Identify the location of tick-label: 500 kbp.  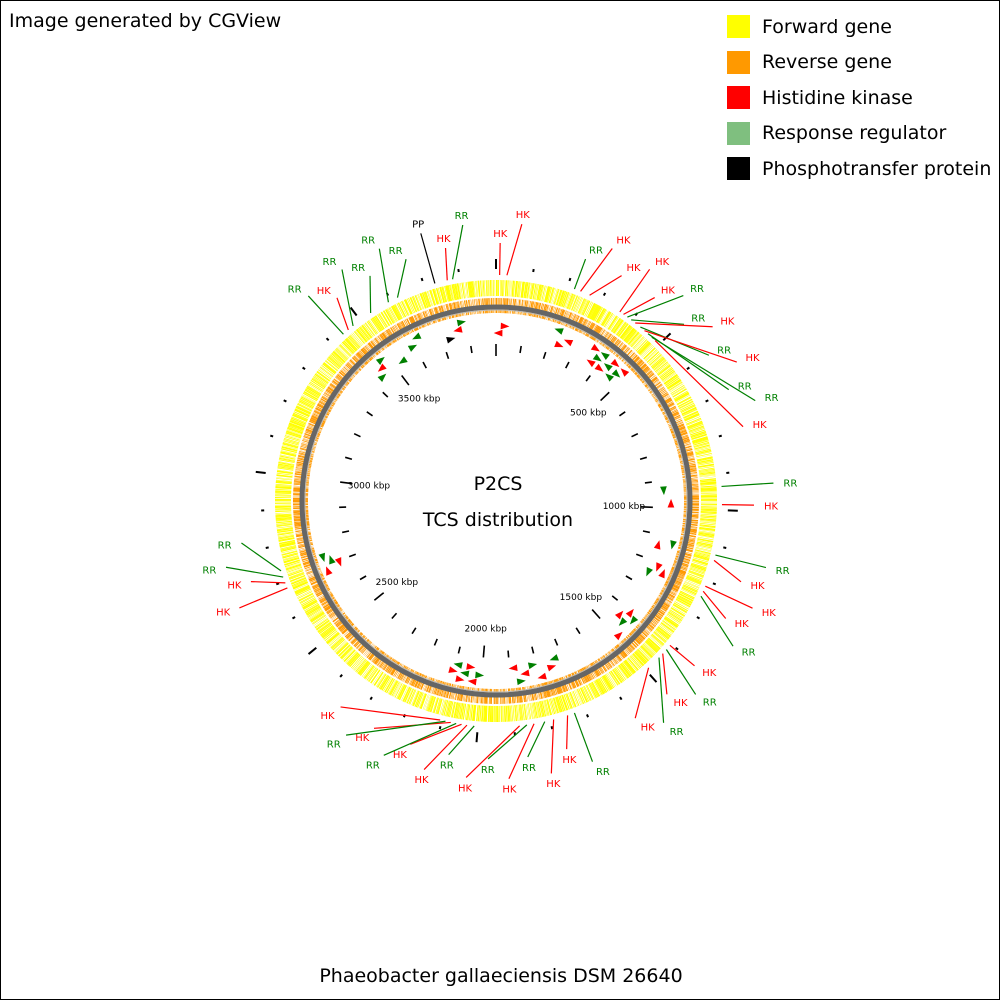
(588, 413).